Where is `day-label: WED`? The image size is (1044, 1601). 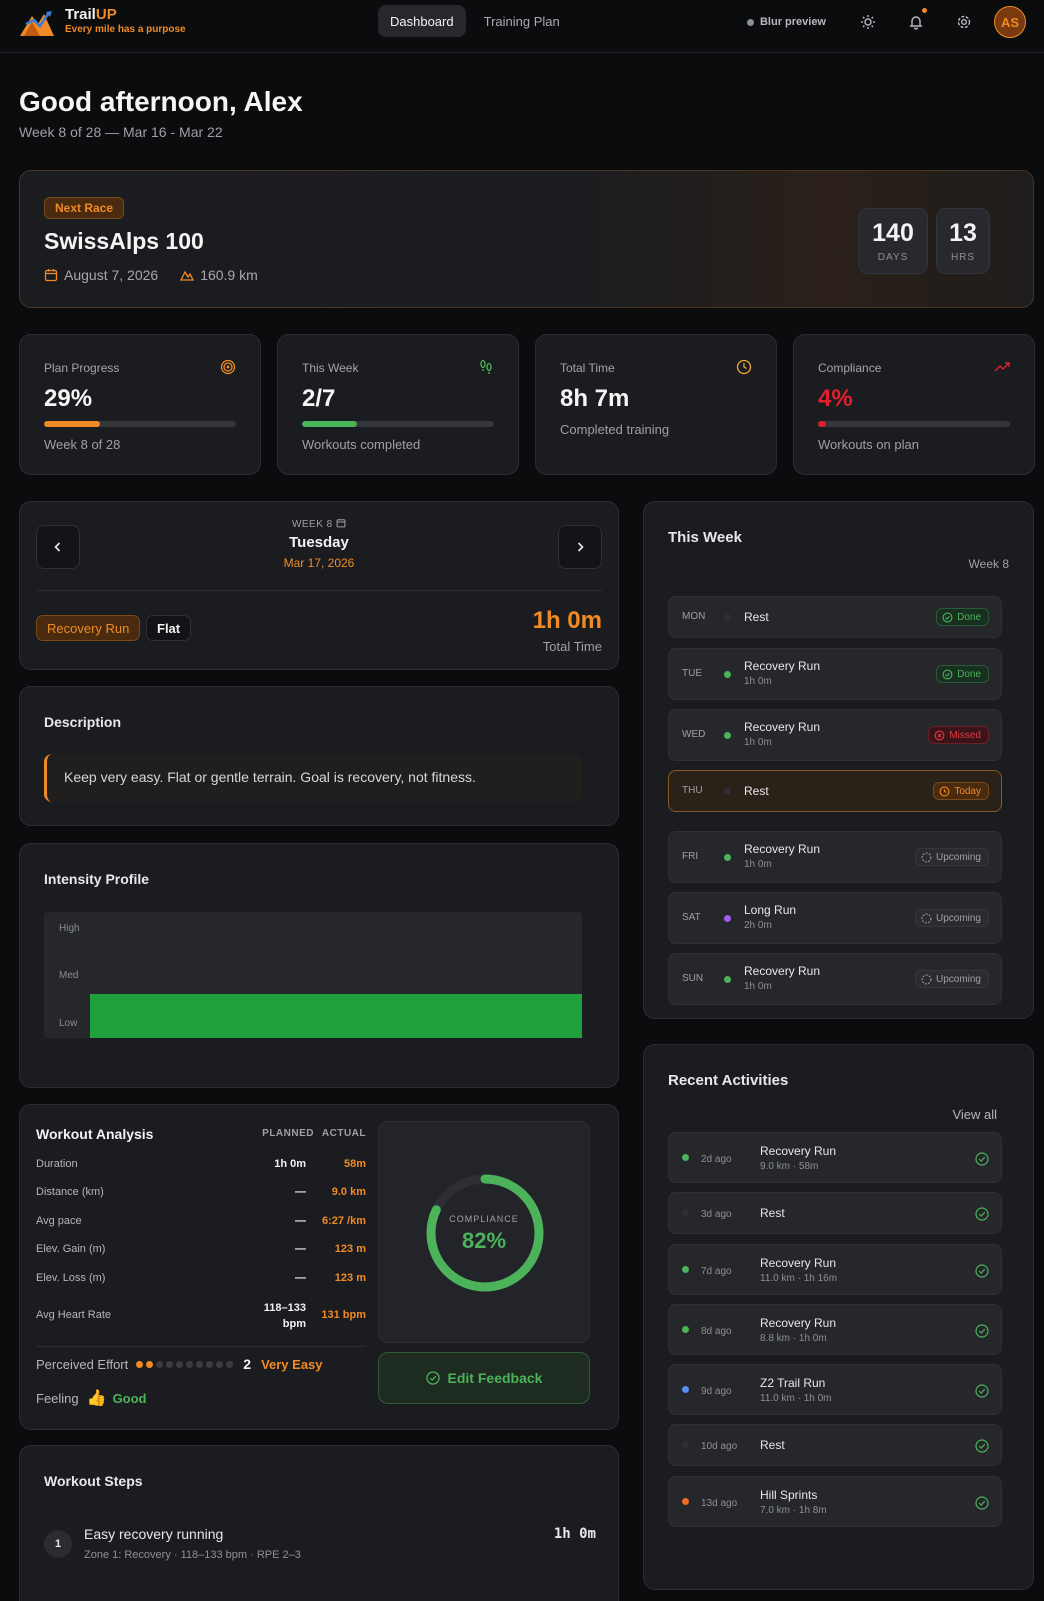
day-label: WED is located at coordinates (694, 734).